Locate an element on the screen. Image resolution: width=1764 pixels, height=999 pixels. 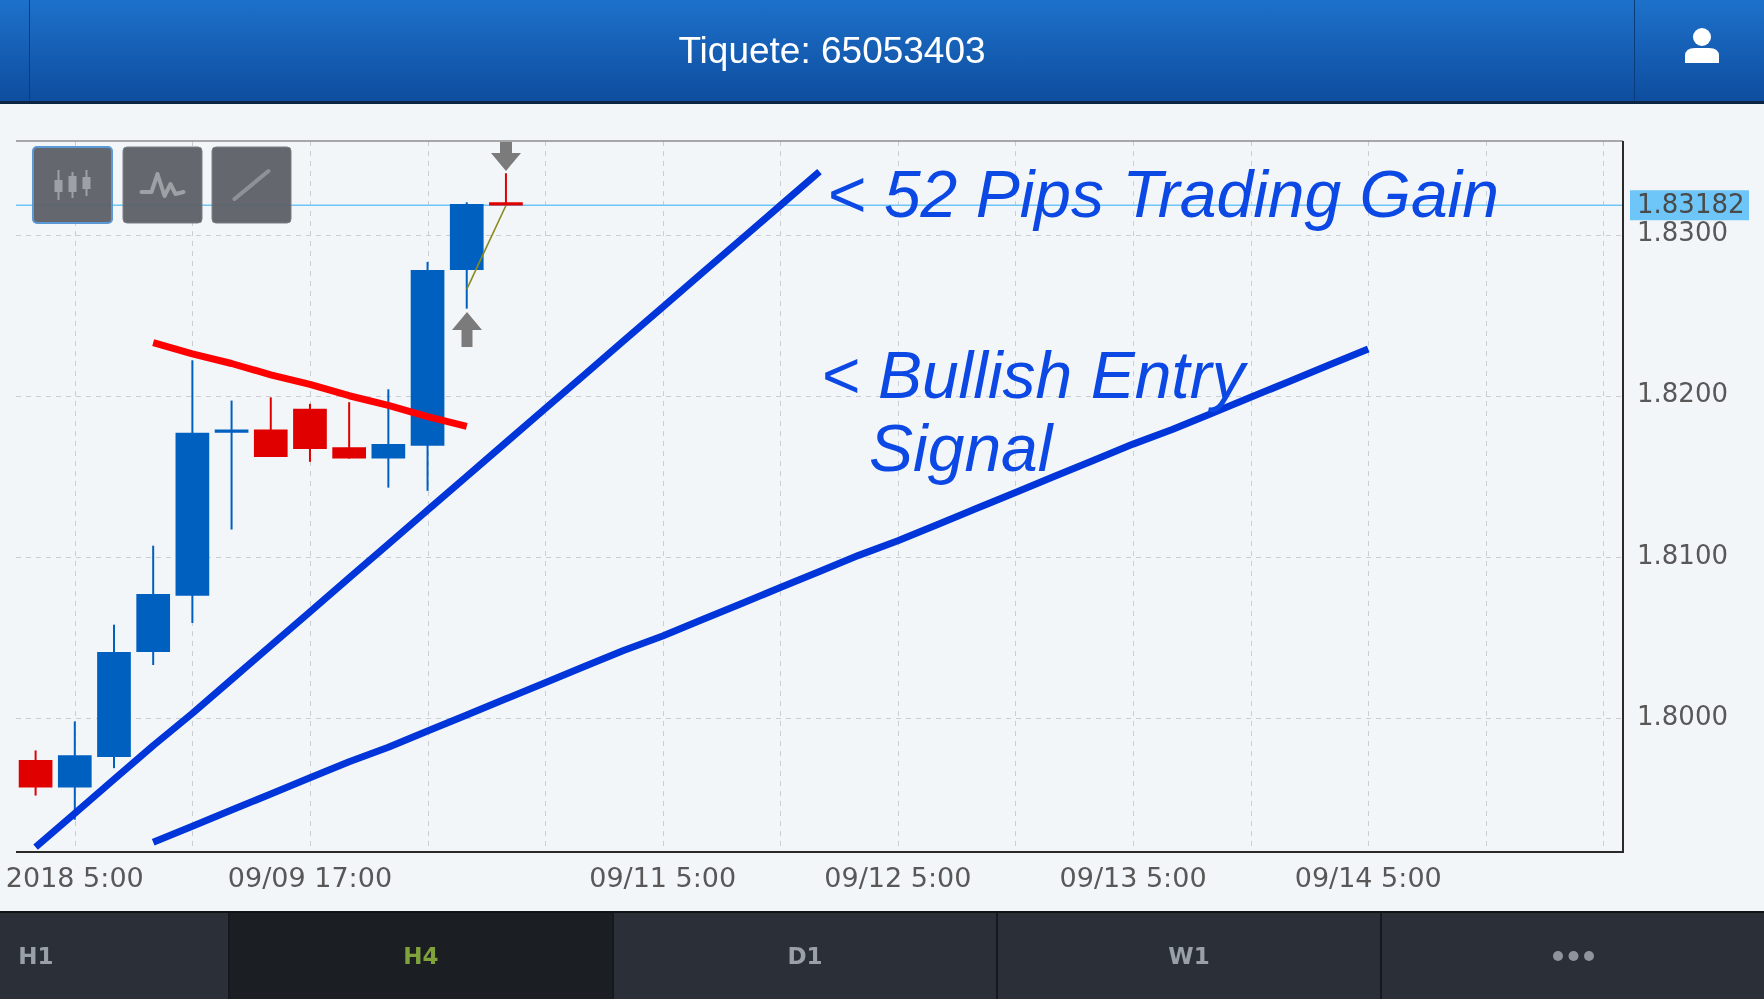
chart-title: Tiquete: 65053403 is located at coordinates (832, 50).